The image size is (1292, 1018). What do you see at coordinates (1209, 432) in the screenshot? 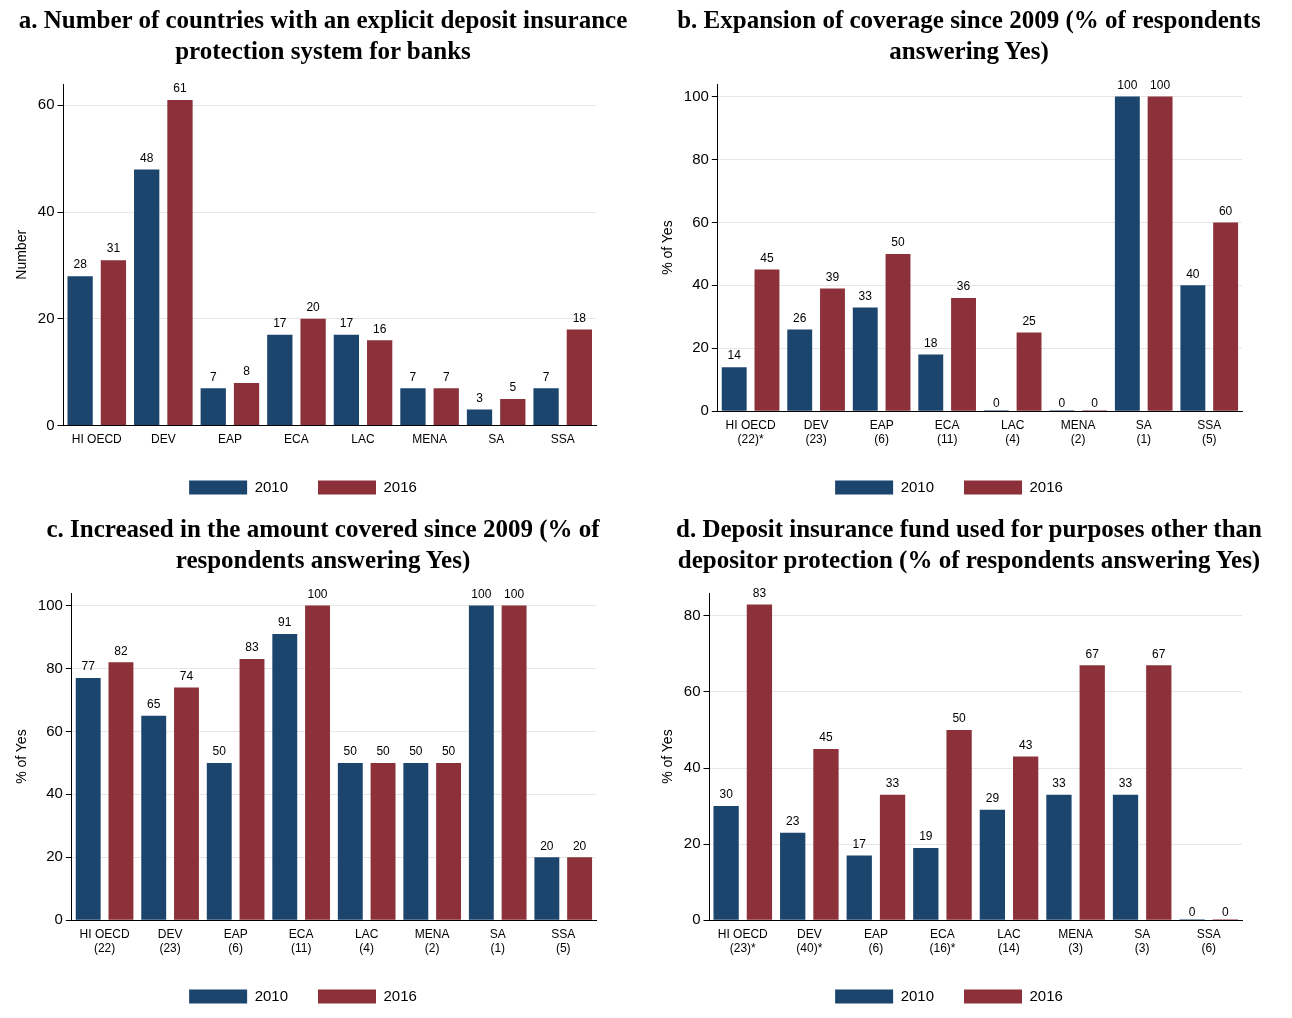
I see `x-tick-label: SSA (5)` at bounding box center [1209, 432].